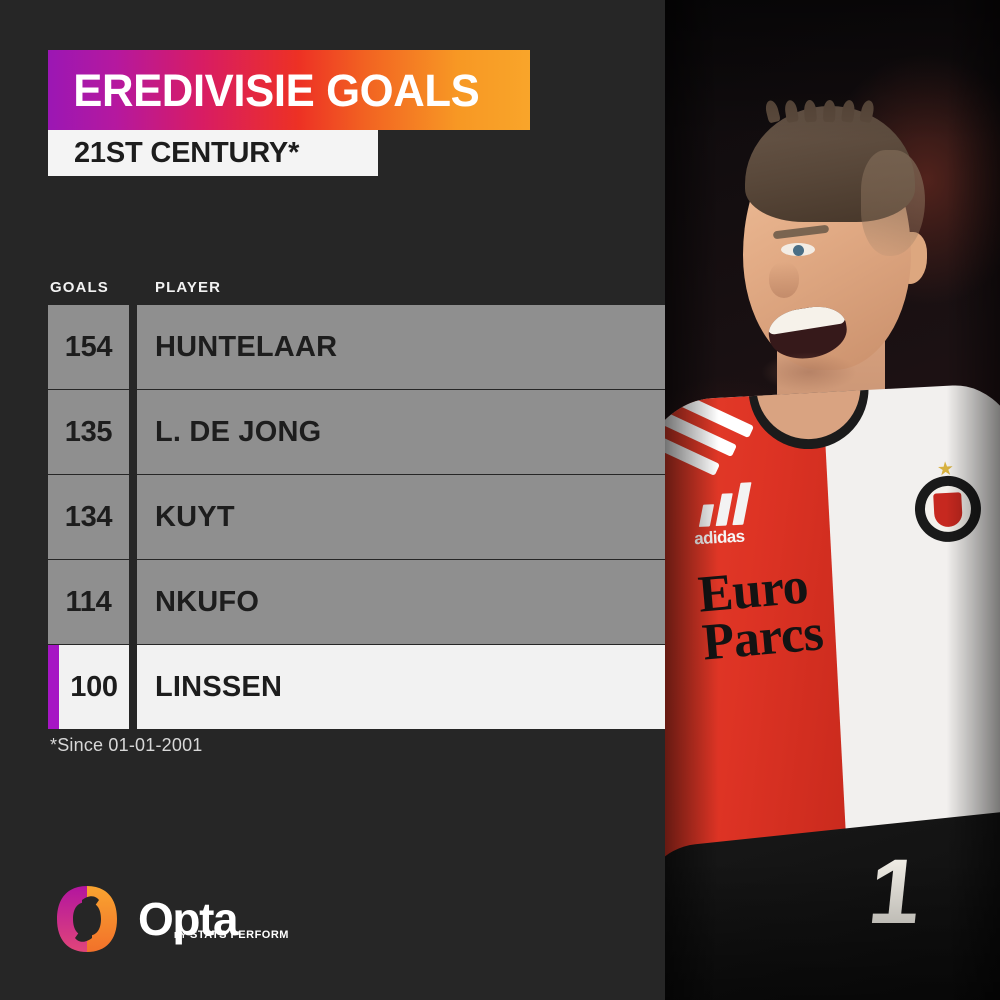 This screenshot has width=1000, height=1000. Describe the element at coordinates (401, 687) in the screenshot. I see `player-cell: LINSSEN` at that location.